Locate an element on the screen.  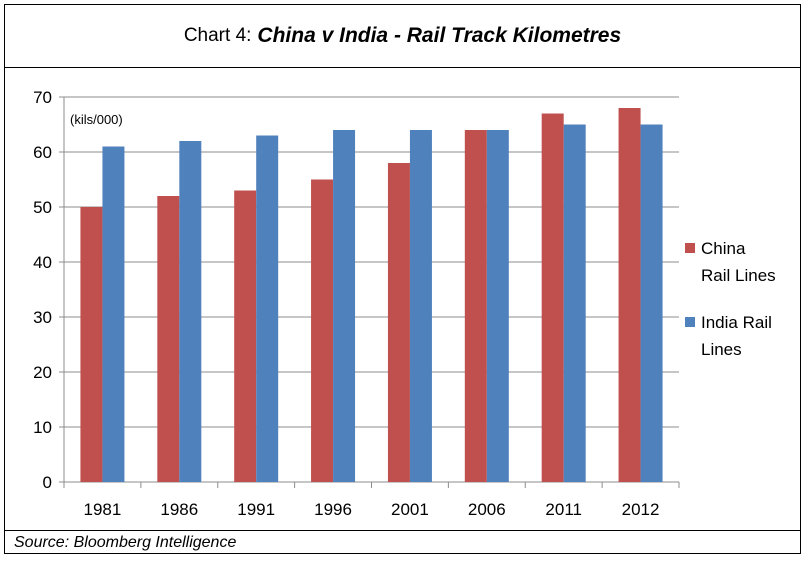
x-tick-label: 1981 is located at coordinates (103, 509).